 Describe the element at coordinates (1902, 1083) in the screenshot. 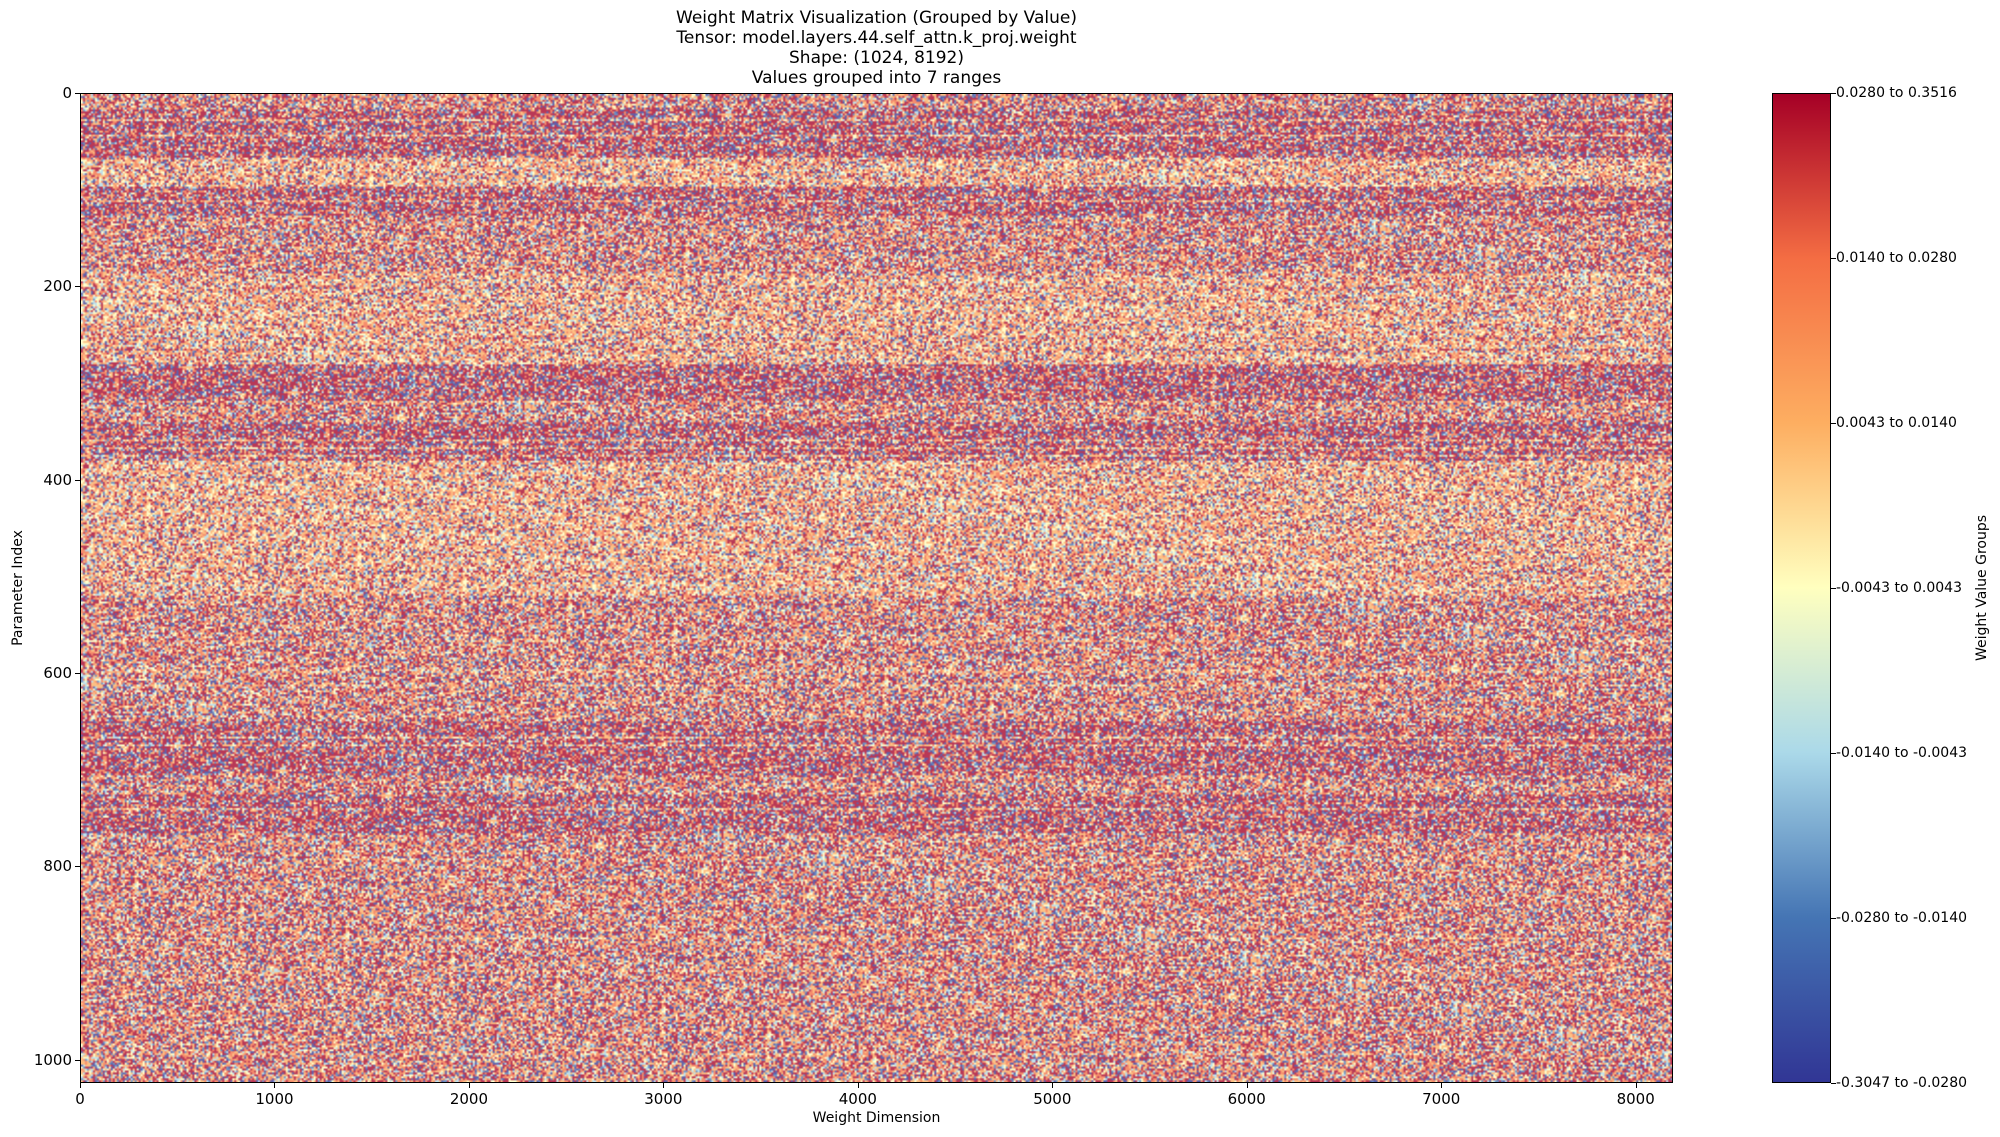

I see `colorbar-tick-label: -0.3047 to -0.0280` at that location.